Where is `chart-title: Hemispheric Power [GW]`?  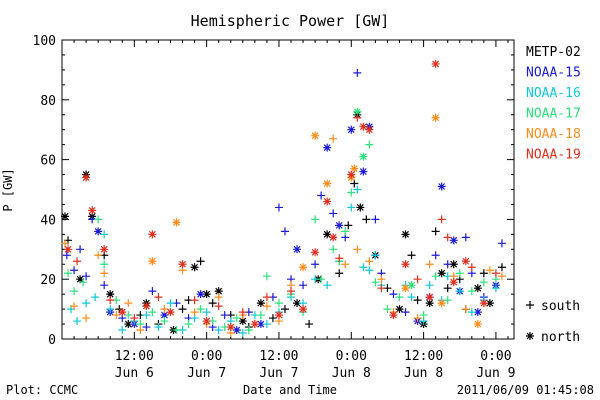
chart-title: Hemispheric Power [GW] is located at coordinates (290, 21).